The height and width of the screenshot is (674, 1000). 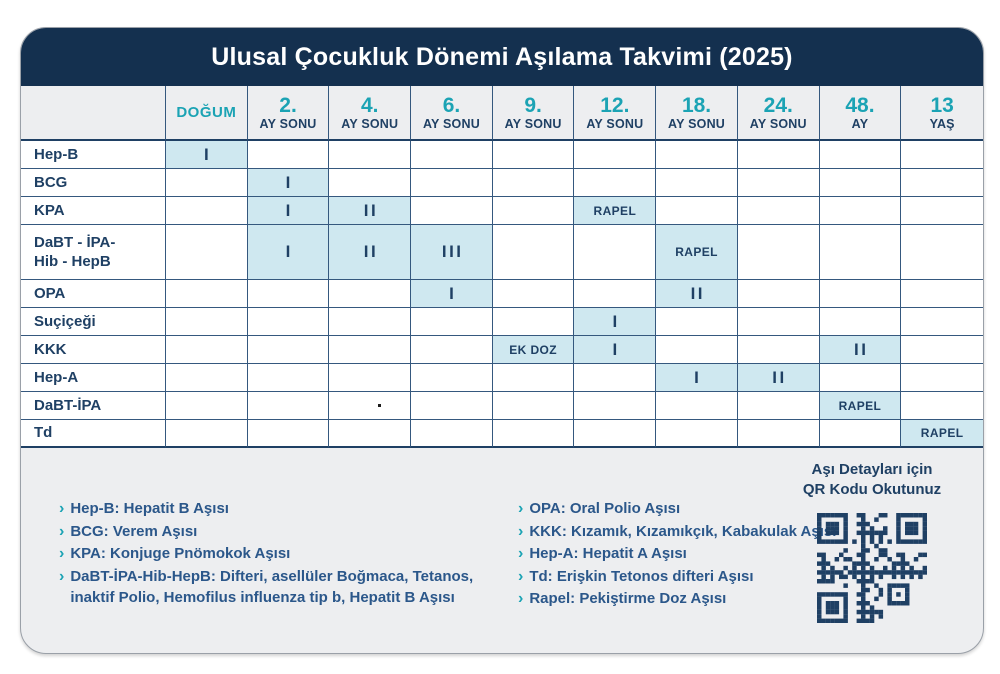 I want to click on legend-item-text: Td: Erişkin Tetonos difteri Aşısı, so click(x=641, y=576).